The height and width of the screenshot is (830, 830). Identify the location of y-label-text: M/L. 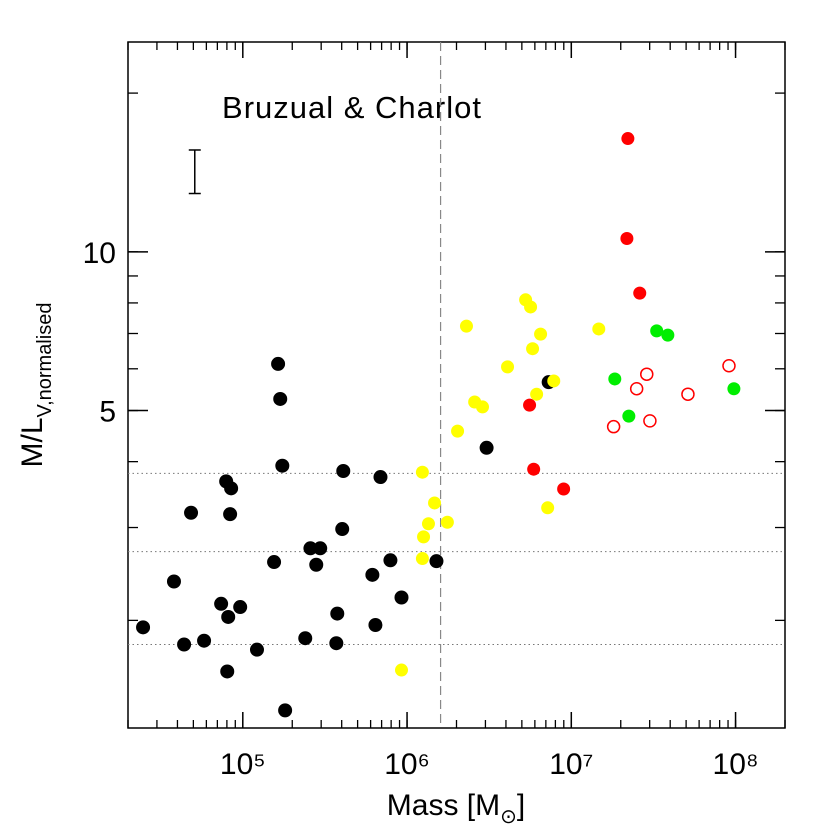
(32, 442).